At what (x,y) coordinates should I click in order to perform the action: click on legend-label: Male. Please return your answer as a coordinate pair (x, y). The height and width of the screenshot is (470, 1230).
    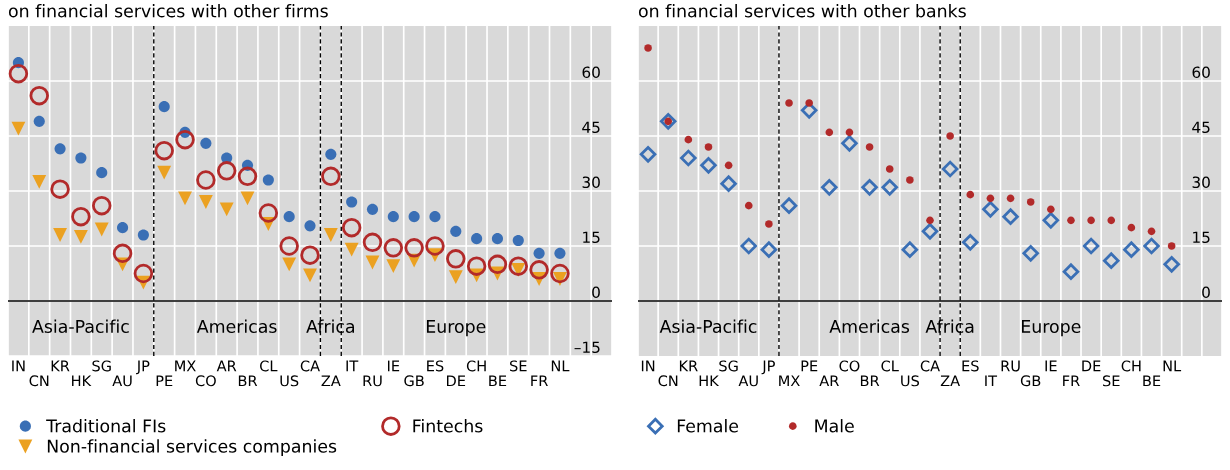
    Looking at the image, I should click on (834, 426).